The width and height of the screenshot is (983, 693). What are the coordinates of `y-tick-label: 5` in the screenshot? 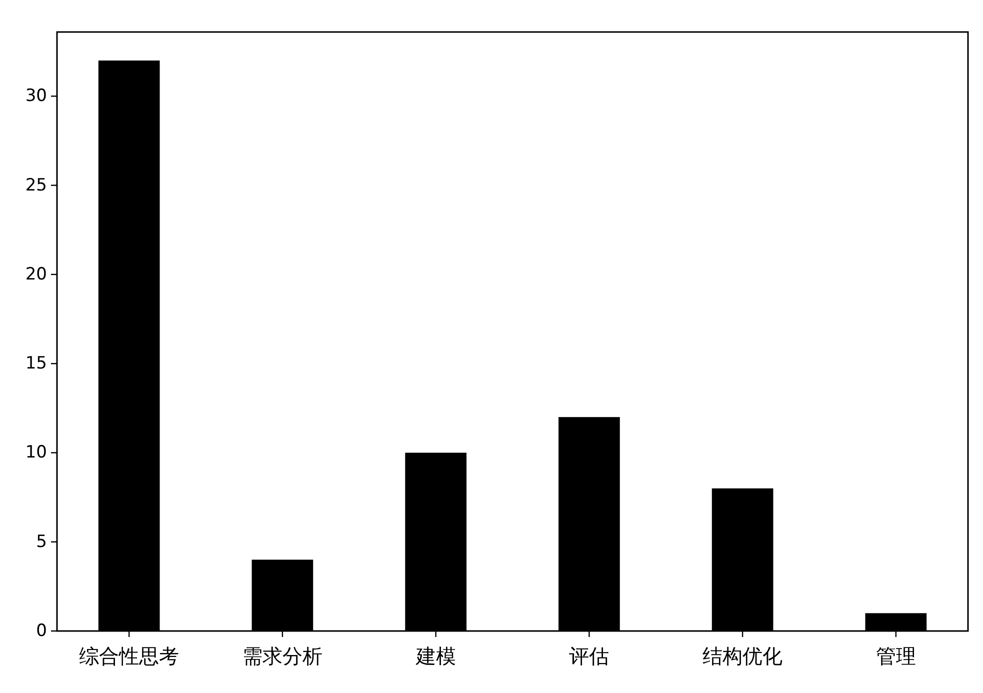 It's located at (41, 542).